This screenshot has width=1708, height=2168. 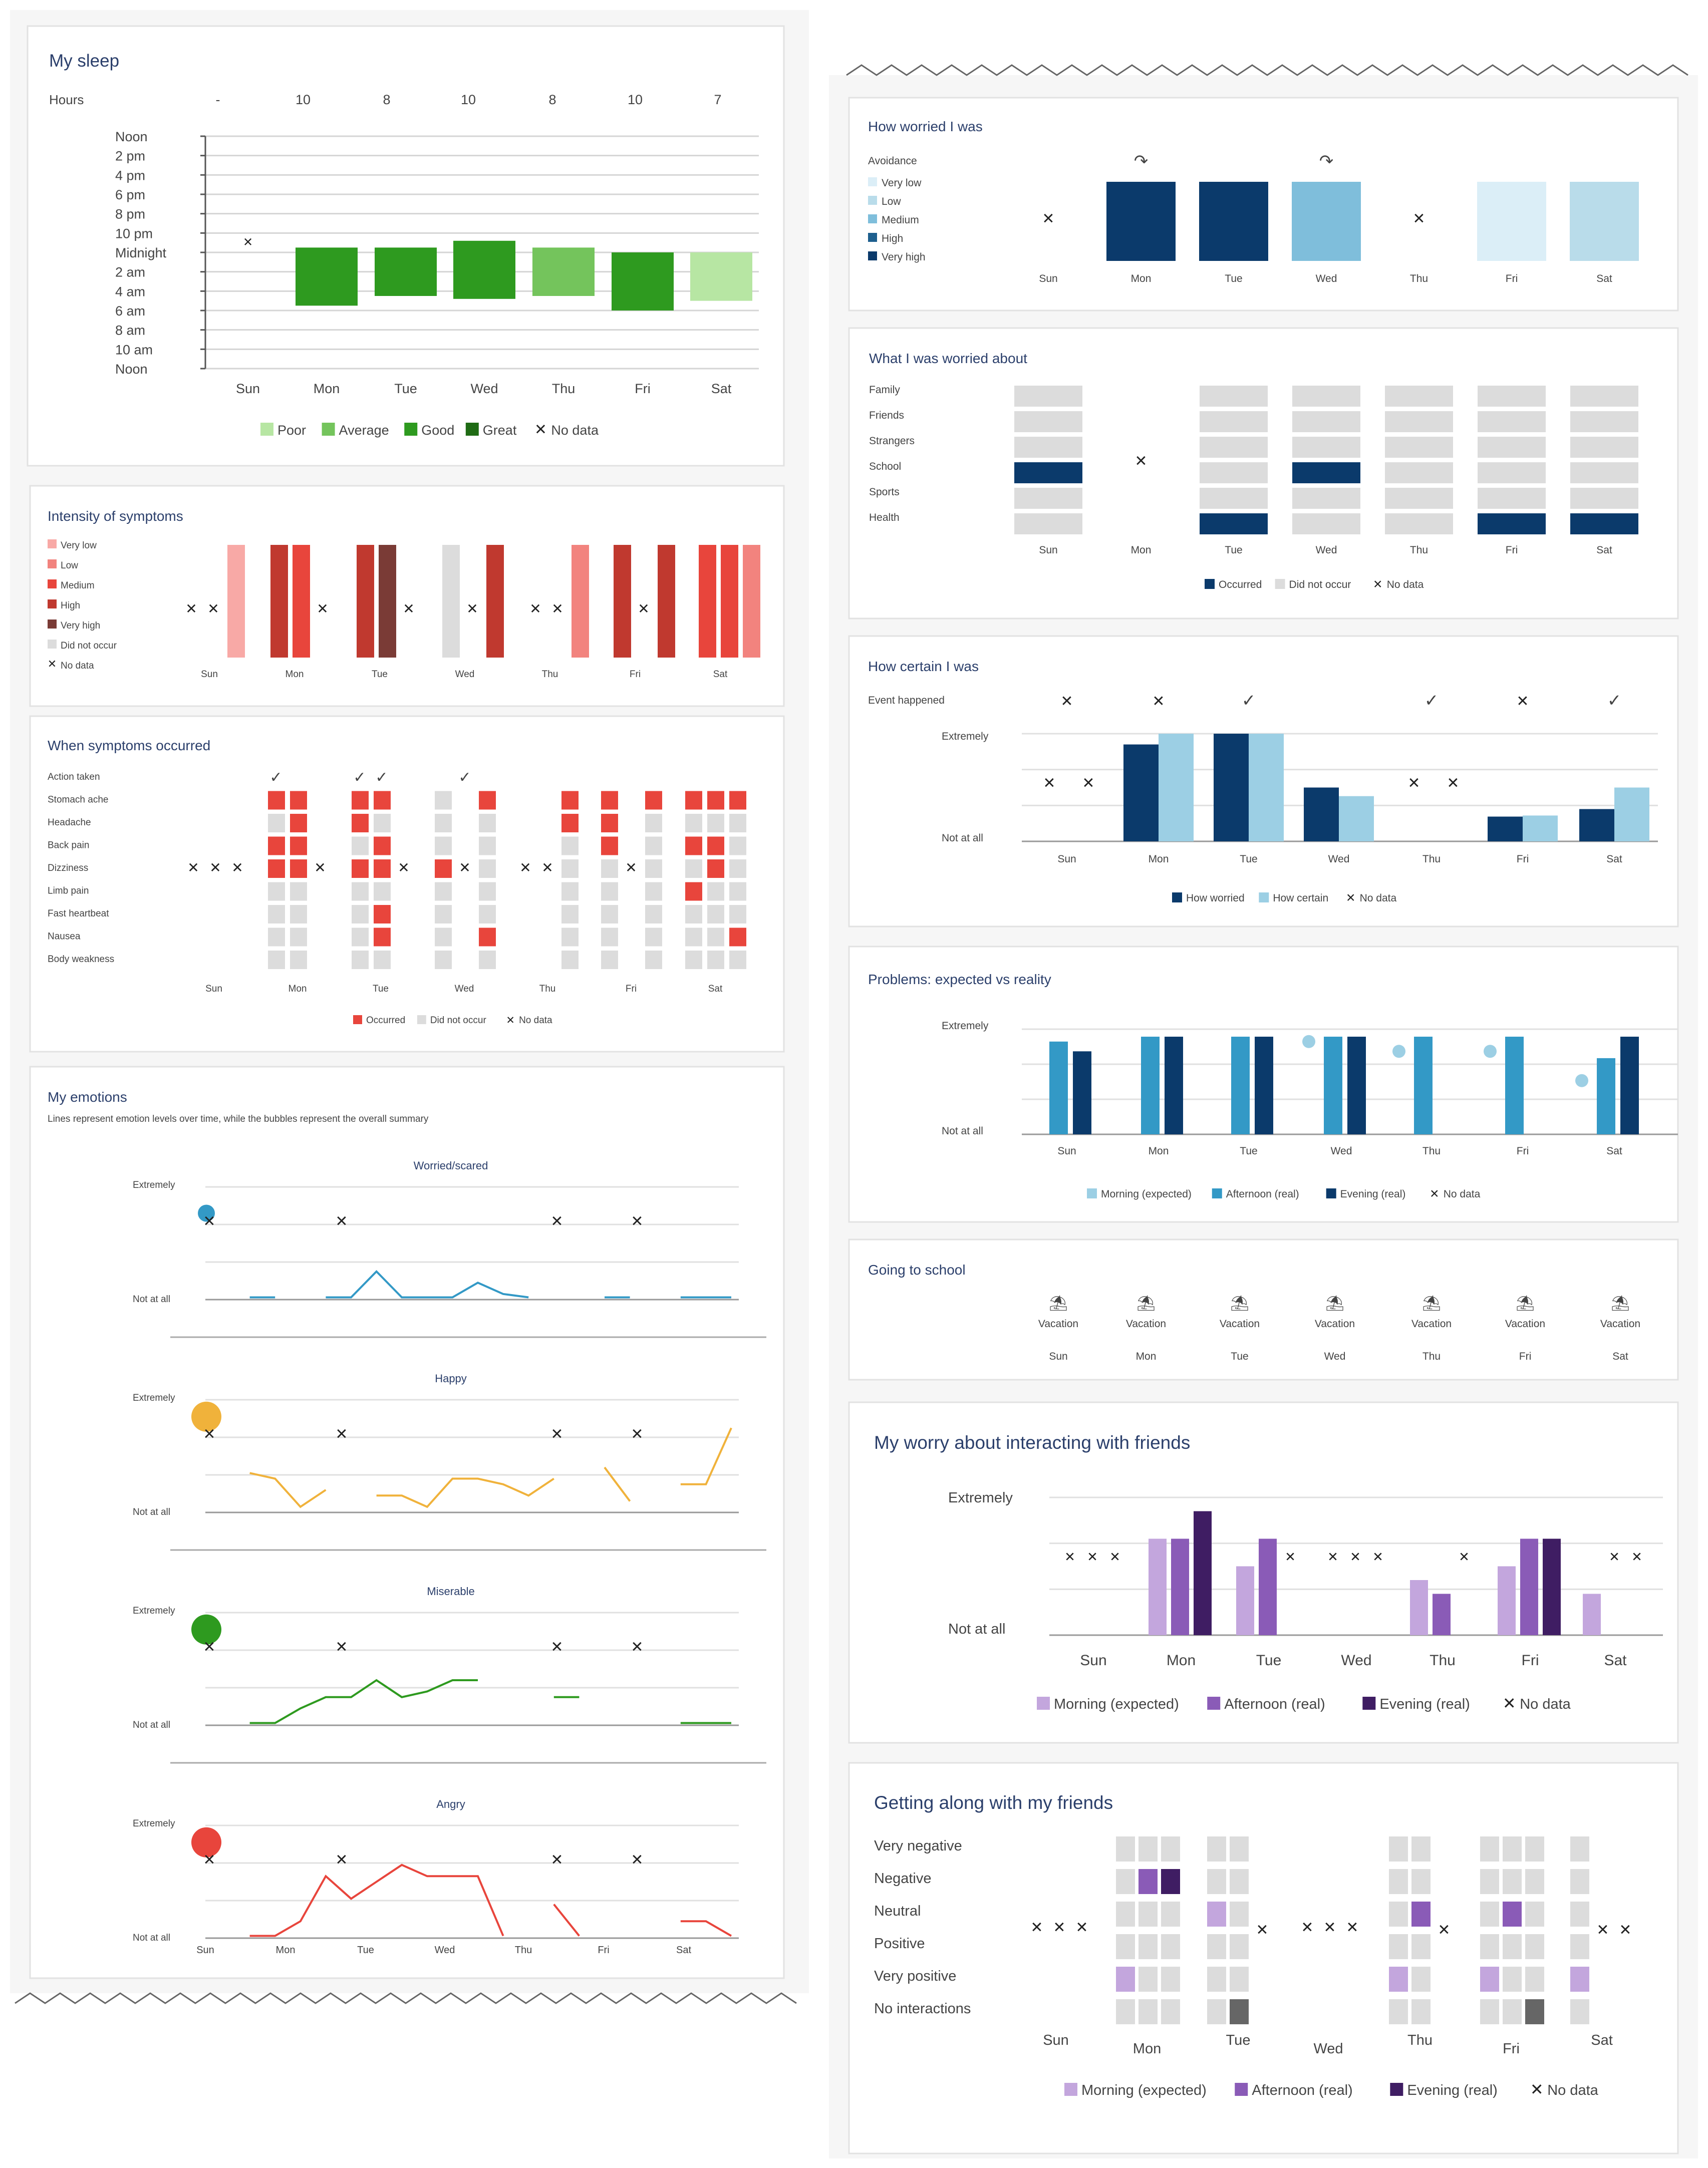 I want to click on event-happened-check-icon: ✓, so click(x=1249, y=700).